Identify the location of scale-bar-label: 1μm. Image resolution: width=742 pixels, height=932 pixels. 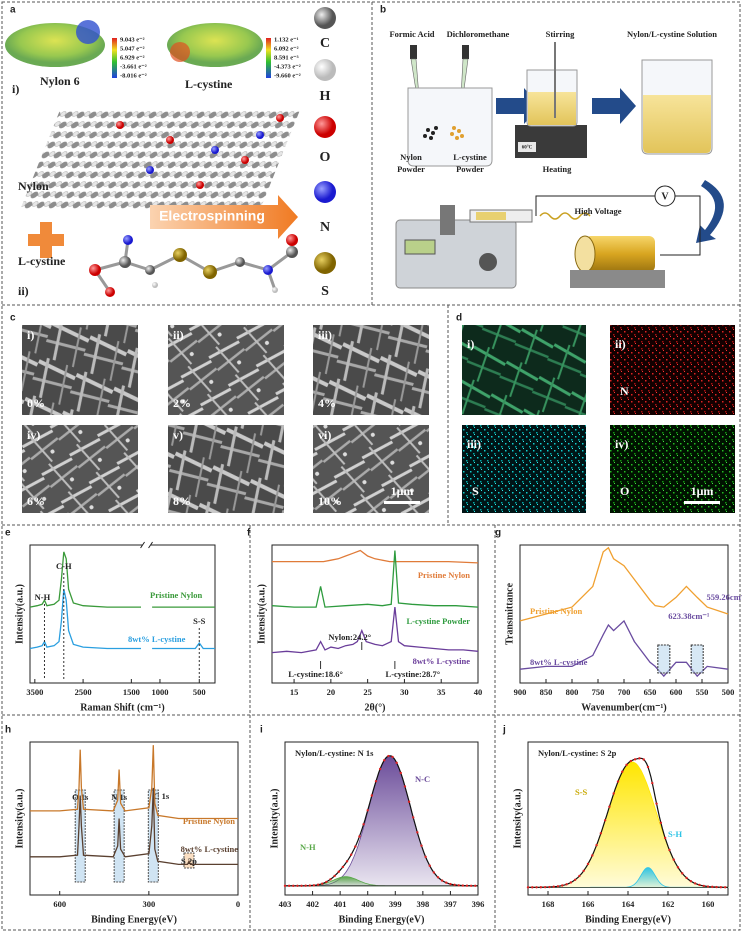
(402, 491).